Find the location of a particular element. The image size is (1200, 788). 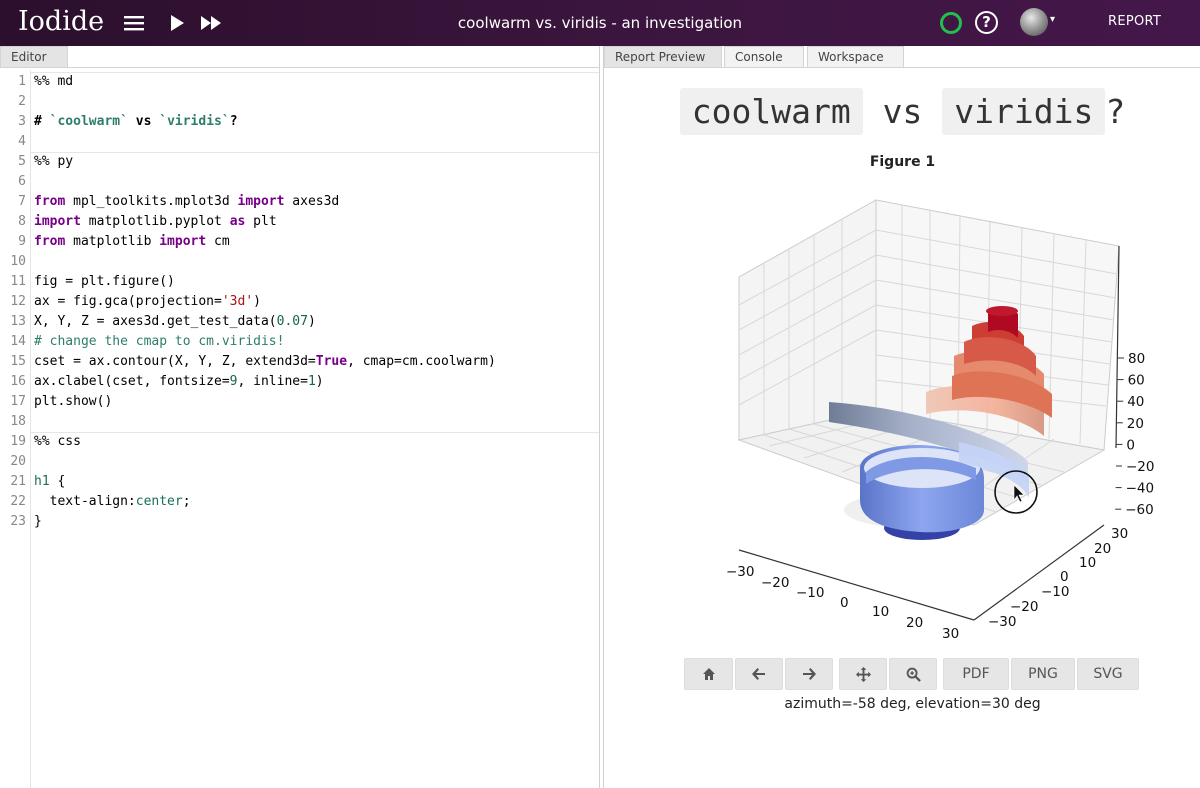

code-line: 9 from matplotlib import cm is located at coordinates (124, 241).